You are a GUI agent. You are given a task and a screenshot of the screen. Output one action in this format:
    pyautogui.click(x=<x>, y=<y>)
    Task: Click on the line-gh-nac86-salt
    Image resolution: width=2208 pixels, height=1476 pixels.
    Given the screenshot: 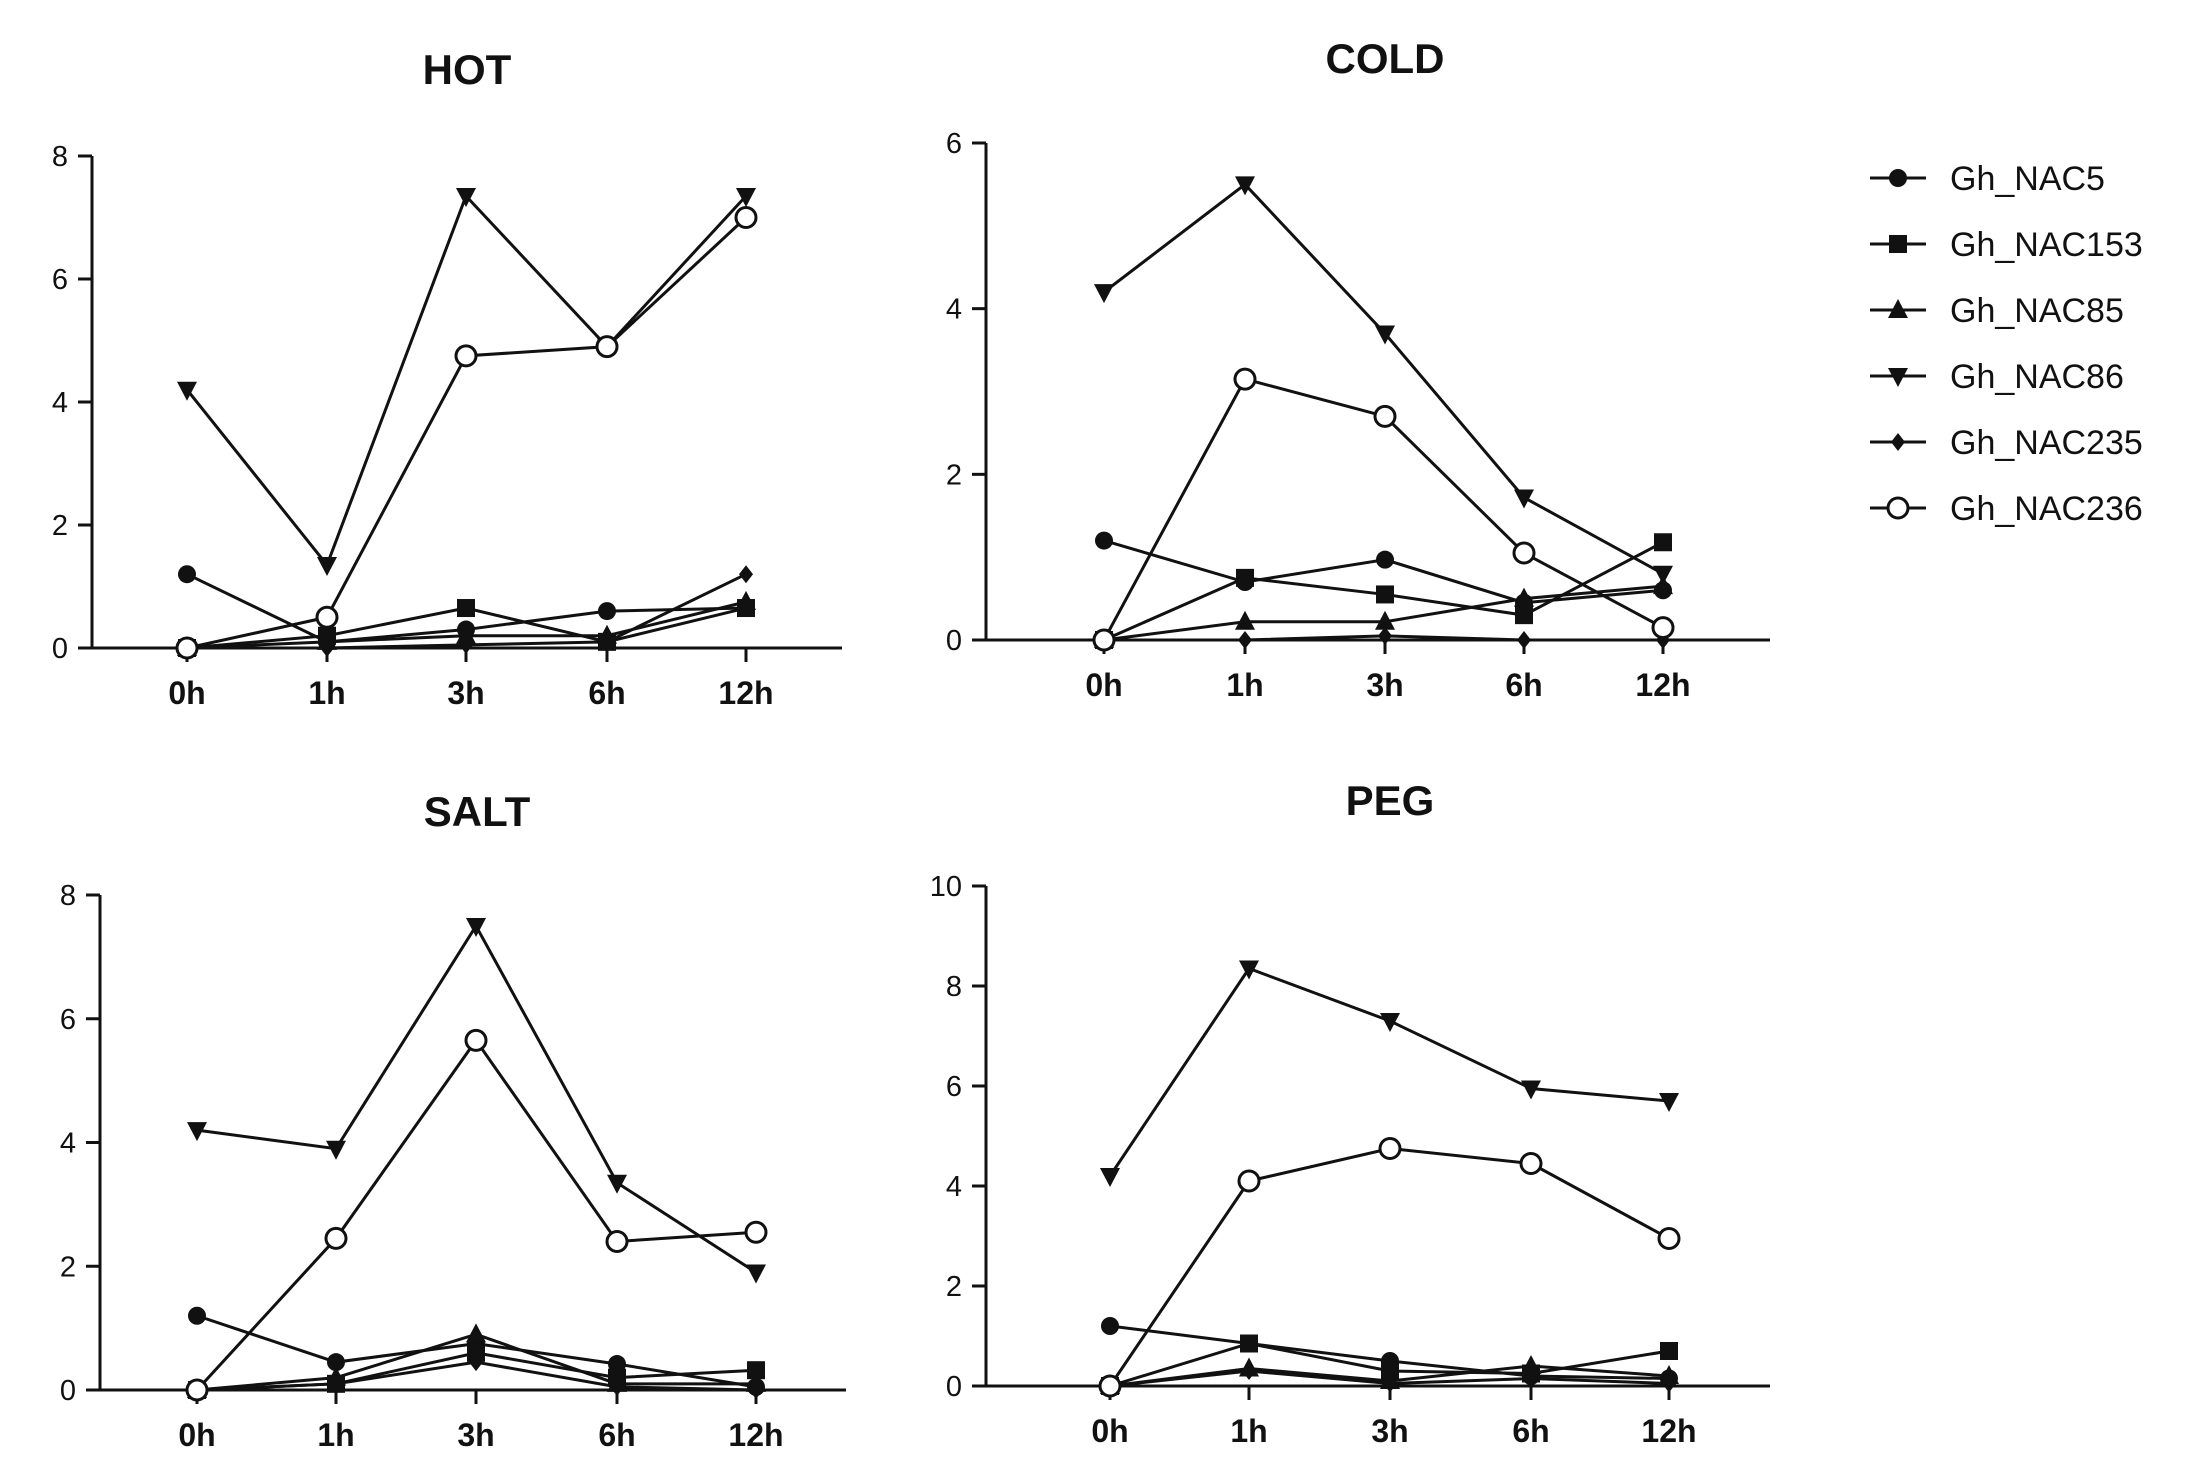 What is the action you would take?
    pyautogui.click(x=476, y=1098)
    